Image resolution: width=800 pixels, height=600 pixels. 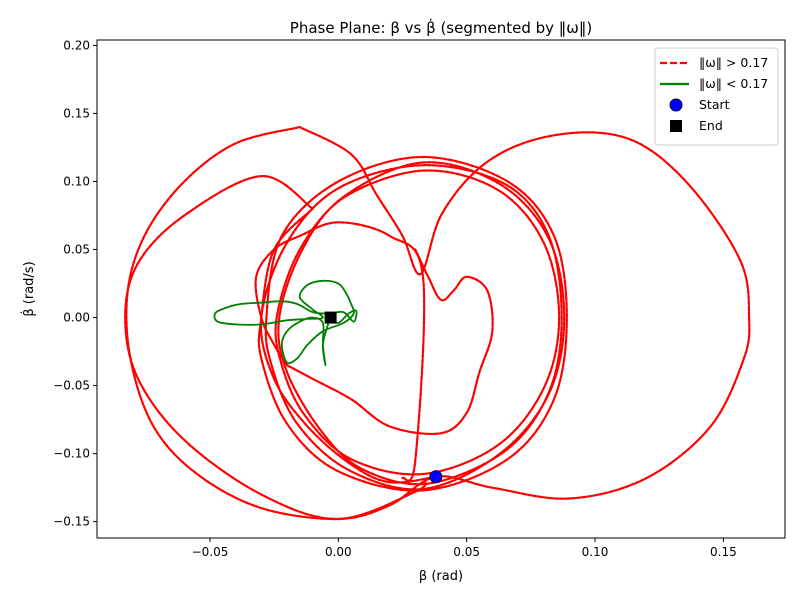 I want to click on x-axis: −0.05 0.00 0.05 0.10 0.15, so click(x=464, y=548).